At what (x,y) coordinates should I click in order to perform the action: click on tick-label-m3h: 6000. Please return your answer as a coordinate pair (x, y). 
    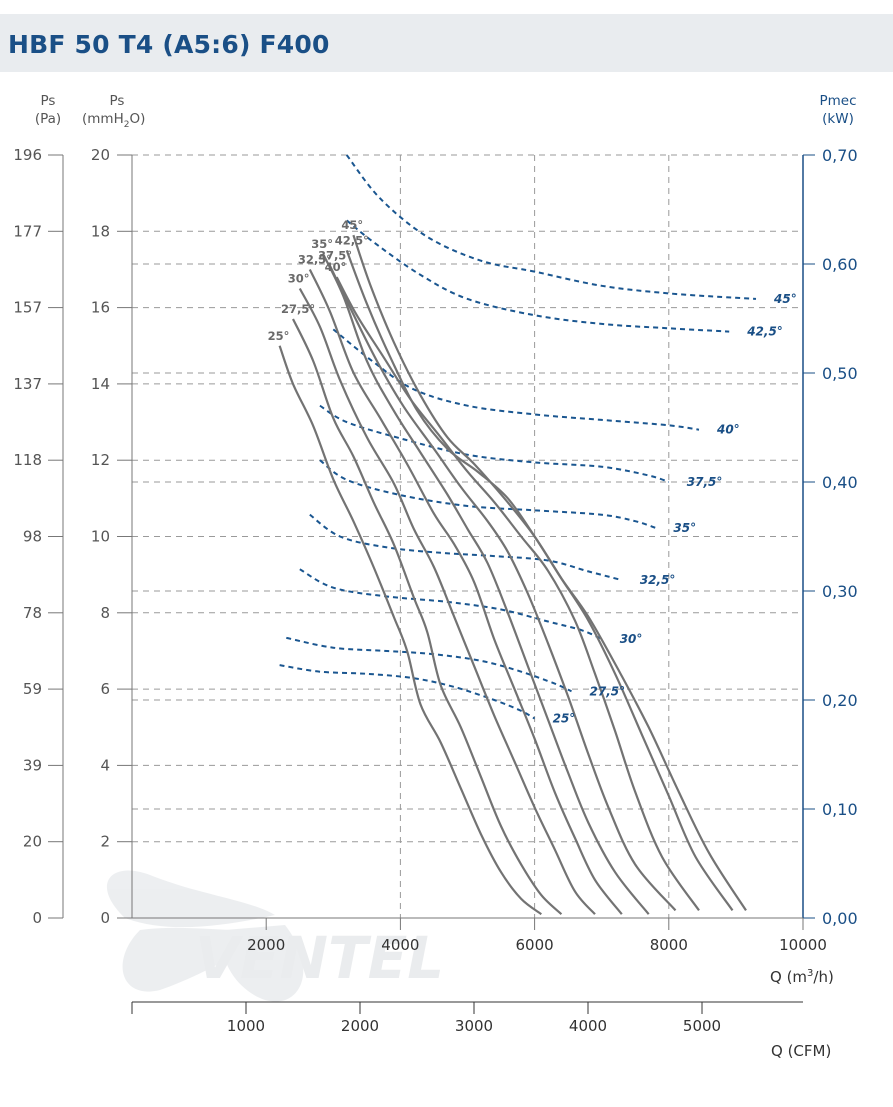
    Looking at the image, I should click on (535, 945).